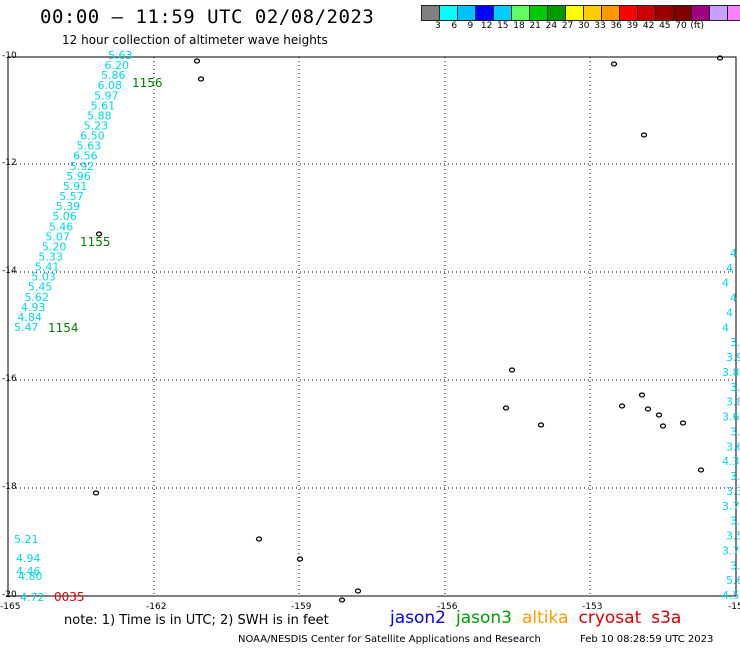 The height and width of the screenshot is (650, 740). Describe the element at coordinates (438, 26) in the screenshot. I see `scale-label: 3` at that location.